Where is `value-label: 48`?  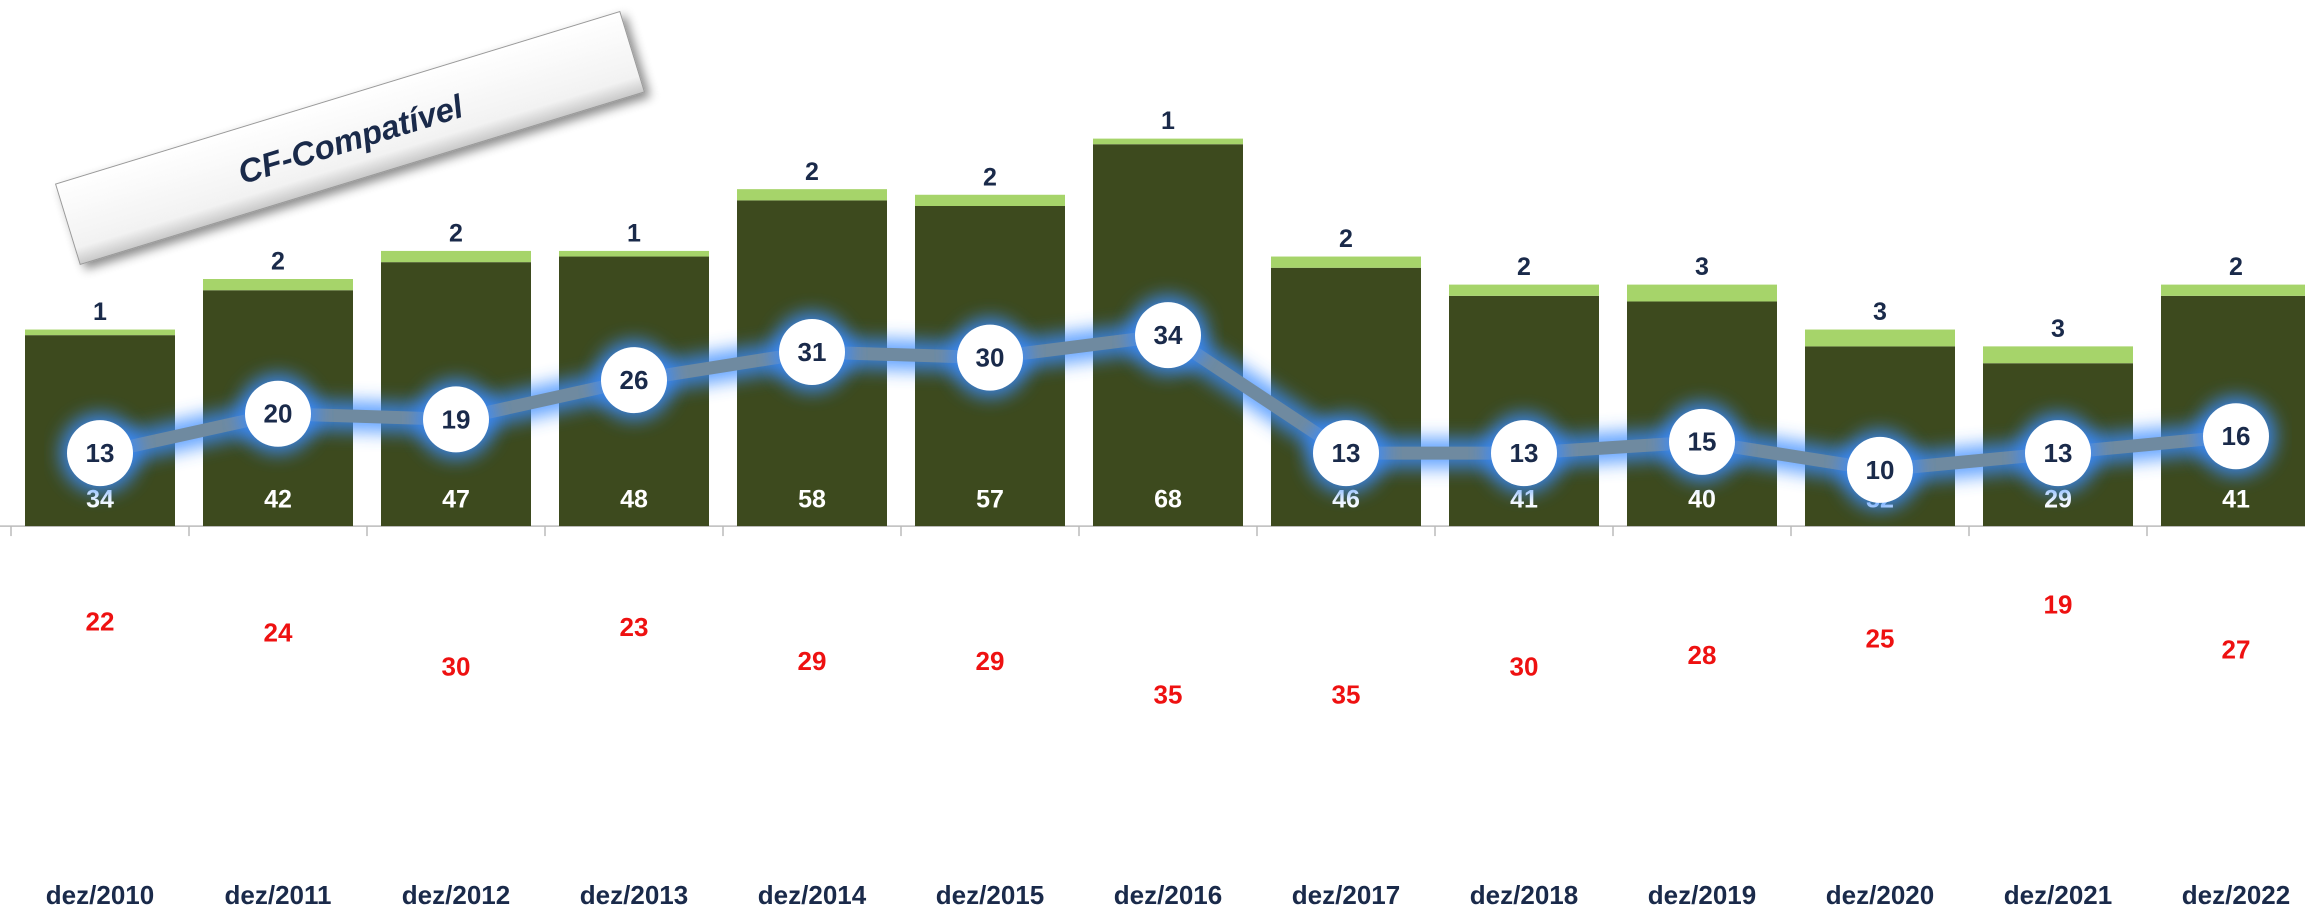 value-label: 48 is located at coordinates (634, 500).